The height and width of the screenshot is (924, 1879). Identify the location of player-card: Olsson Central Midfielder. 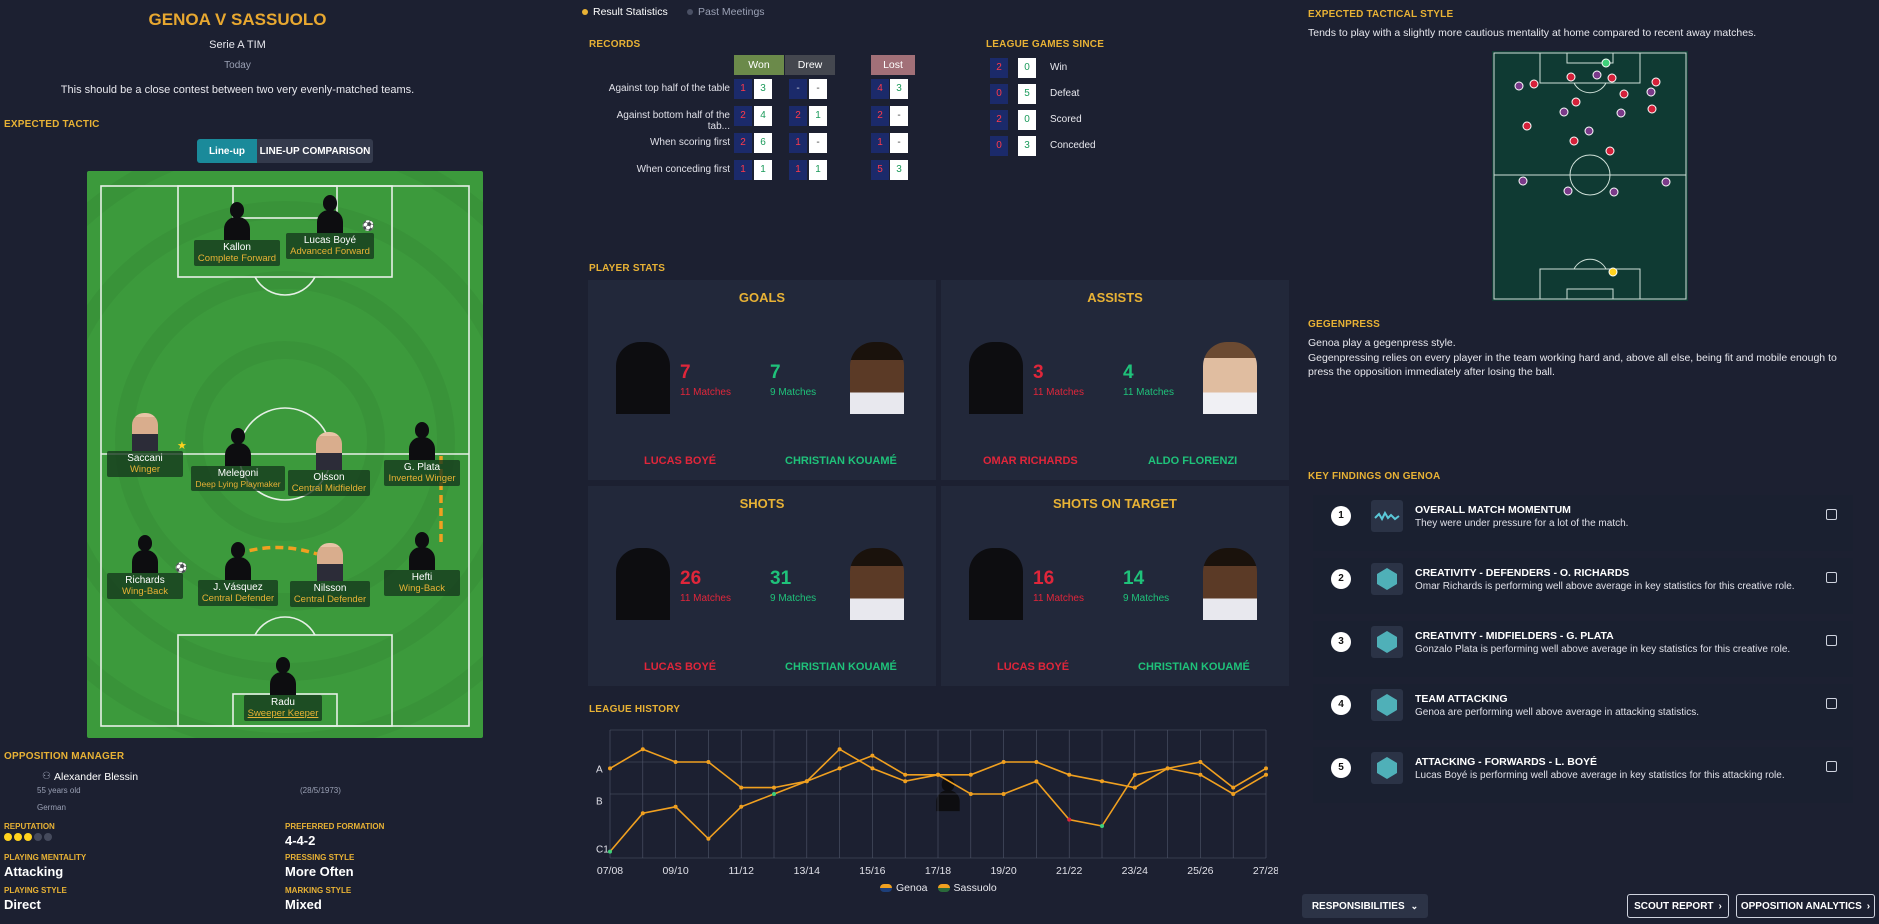
(329, 464).